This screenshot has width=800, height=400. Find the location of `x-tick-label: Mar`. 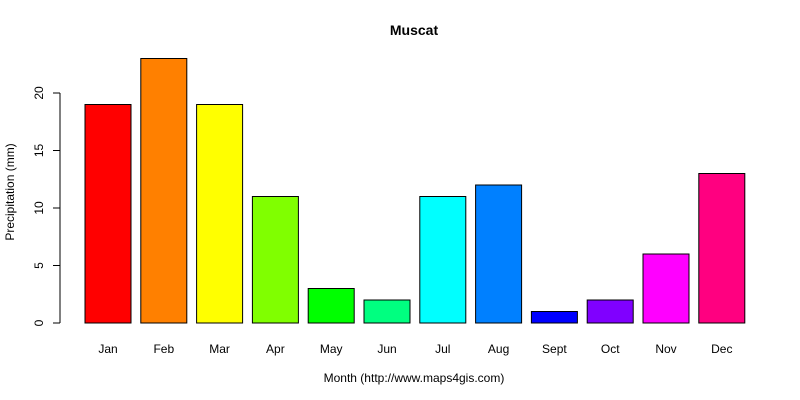

x-tick-label: Mar is located at coordinates (219, 349).